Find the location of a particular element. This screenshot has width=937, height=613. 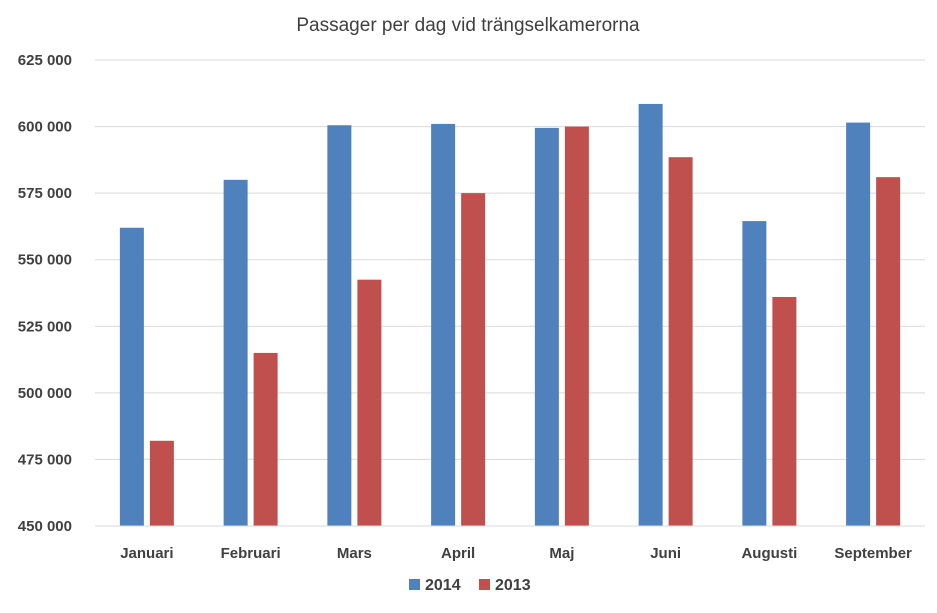

legend-label: 2013 is located at coordinates (513, 585).